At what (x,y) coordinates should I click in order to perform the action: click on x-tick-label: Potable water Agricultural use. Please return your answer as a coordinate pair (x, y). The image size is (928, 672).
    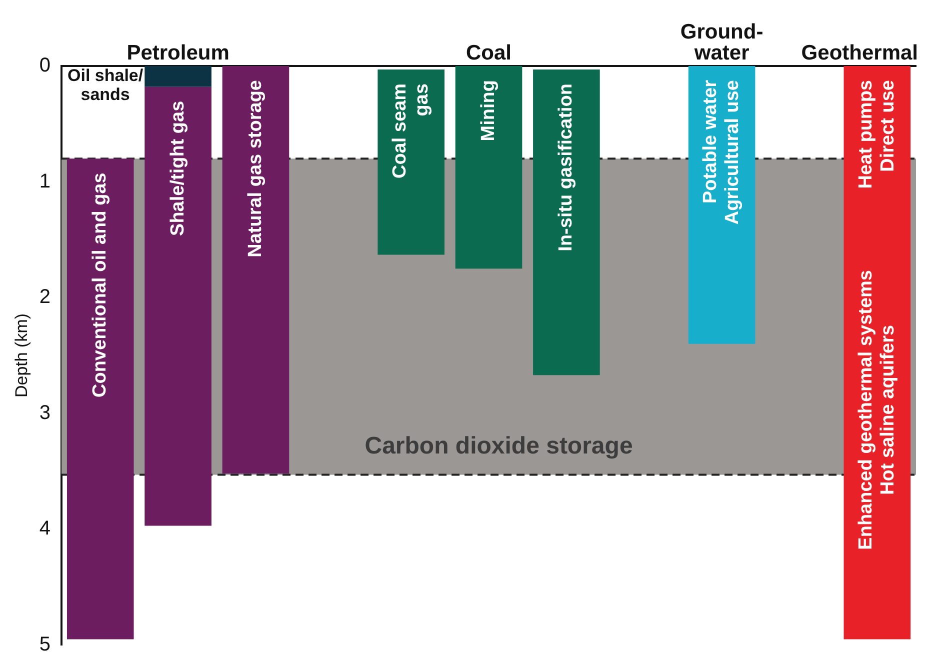
    Looking at the image, I should click on (722, 152).